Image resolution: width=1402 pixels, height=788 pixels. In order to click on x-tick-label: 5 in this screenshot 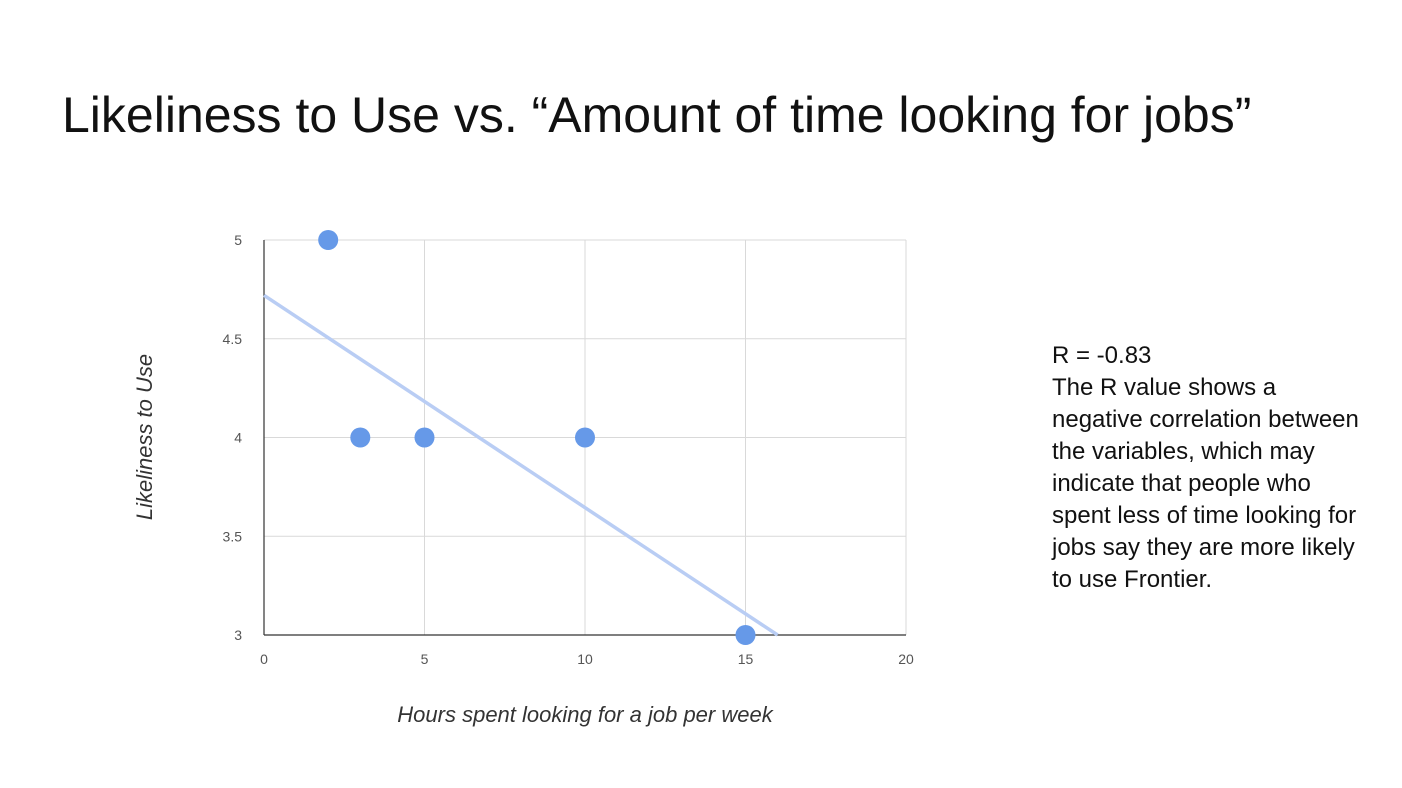, I will do `click(425, 659)`.